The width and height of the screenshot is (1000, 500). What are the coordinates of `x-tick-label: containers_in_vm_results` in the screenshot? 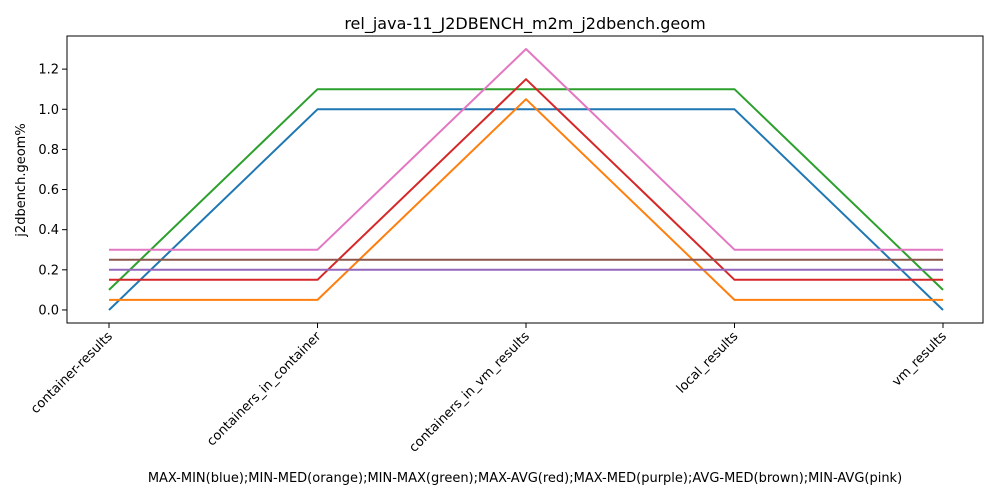 It's located at (470, 392).